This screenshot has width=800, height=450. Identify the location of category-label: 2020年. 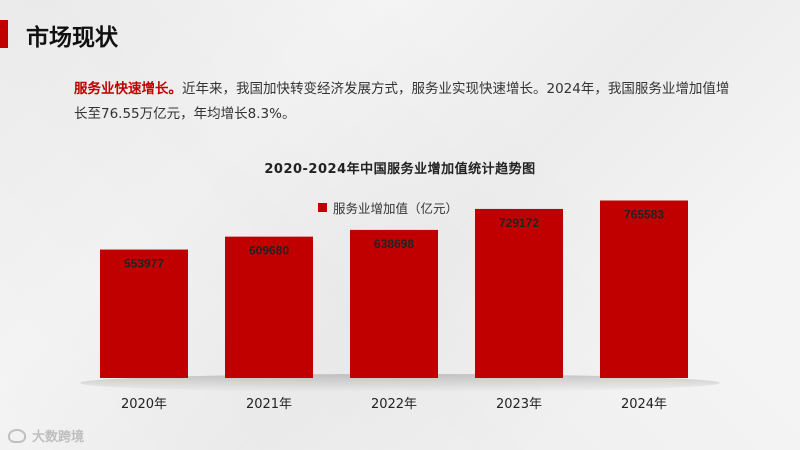
(144, 404).